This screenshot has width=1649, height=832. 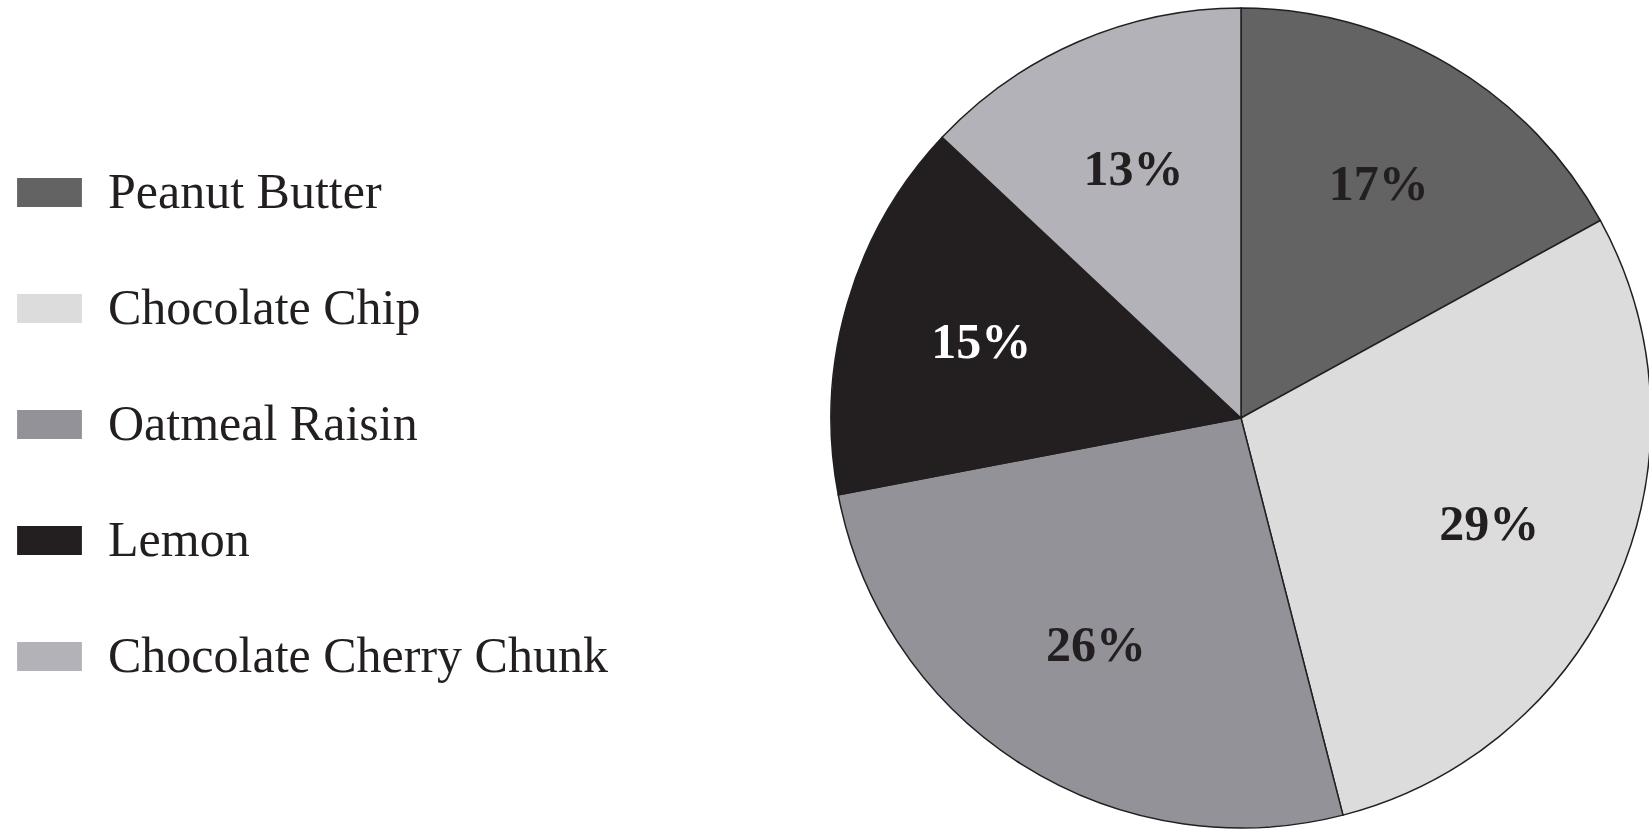 What do you see at coordinates (263, 422) in the screenshot?
I see `legend-label: Oatmeal Raisin` at bounding box center [263, 422].